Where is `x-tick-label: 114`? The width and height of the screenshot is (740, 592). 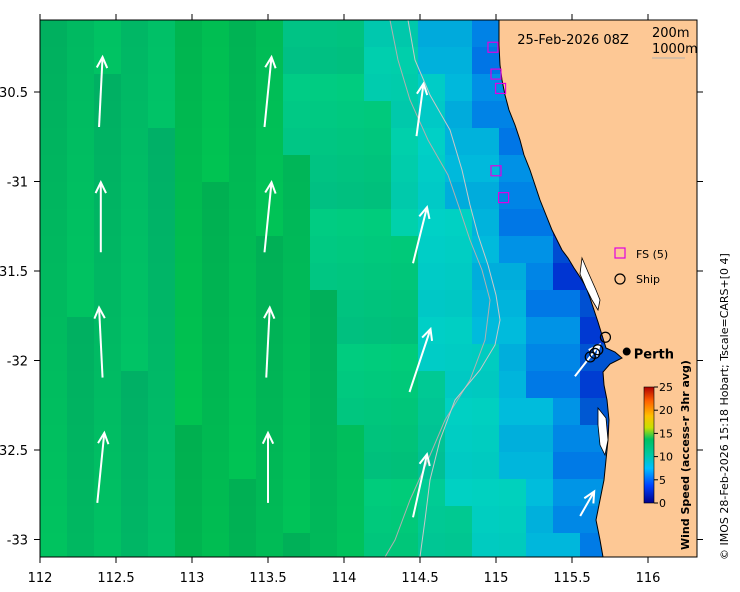 x-tick-label: 114 is located at coordinates (344, 578).